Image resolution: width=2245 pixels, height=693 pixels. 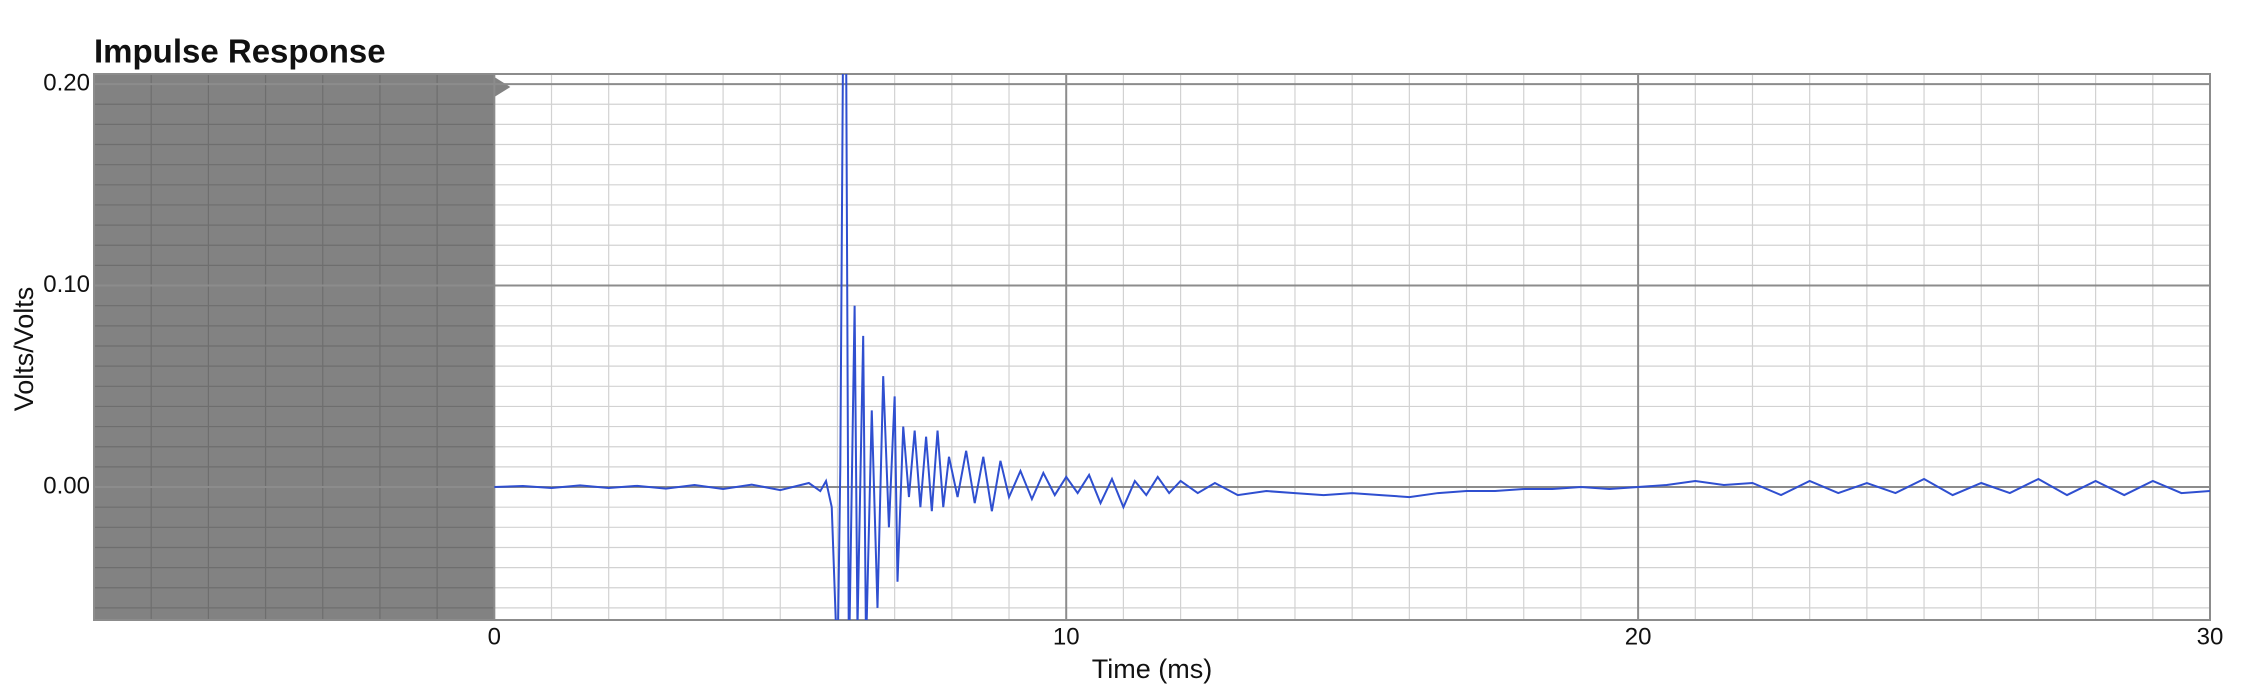 I want to click on x-tick-label: 30, so click(x=2210, y=636).